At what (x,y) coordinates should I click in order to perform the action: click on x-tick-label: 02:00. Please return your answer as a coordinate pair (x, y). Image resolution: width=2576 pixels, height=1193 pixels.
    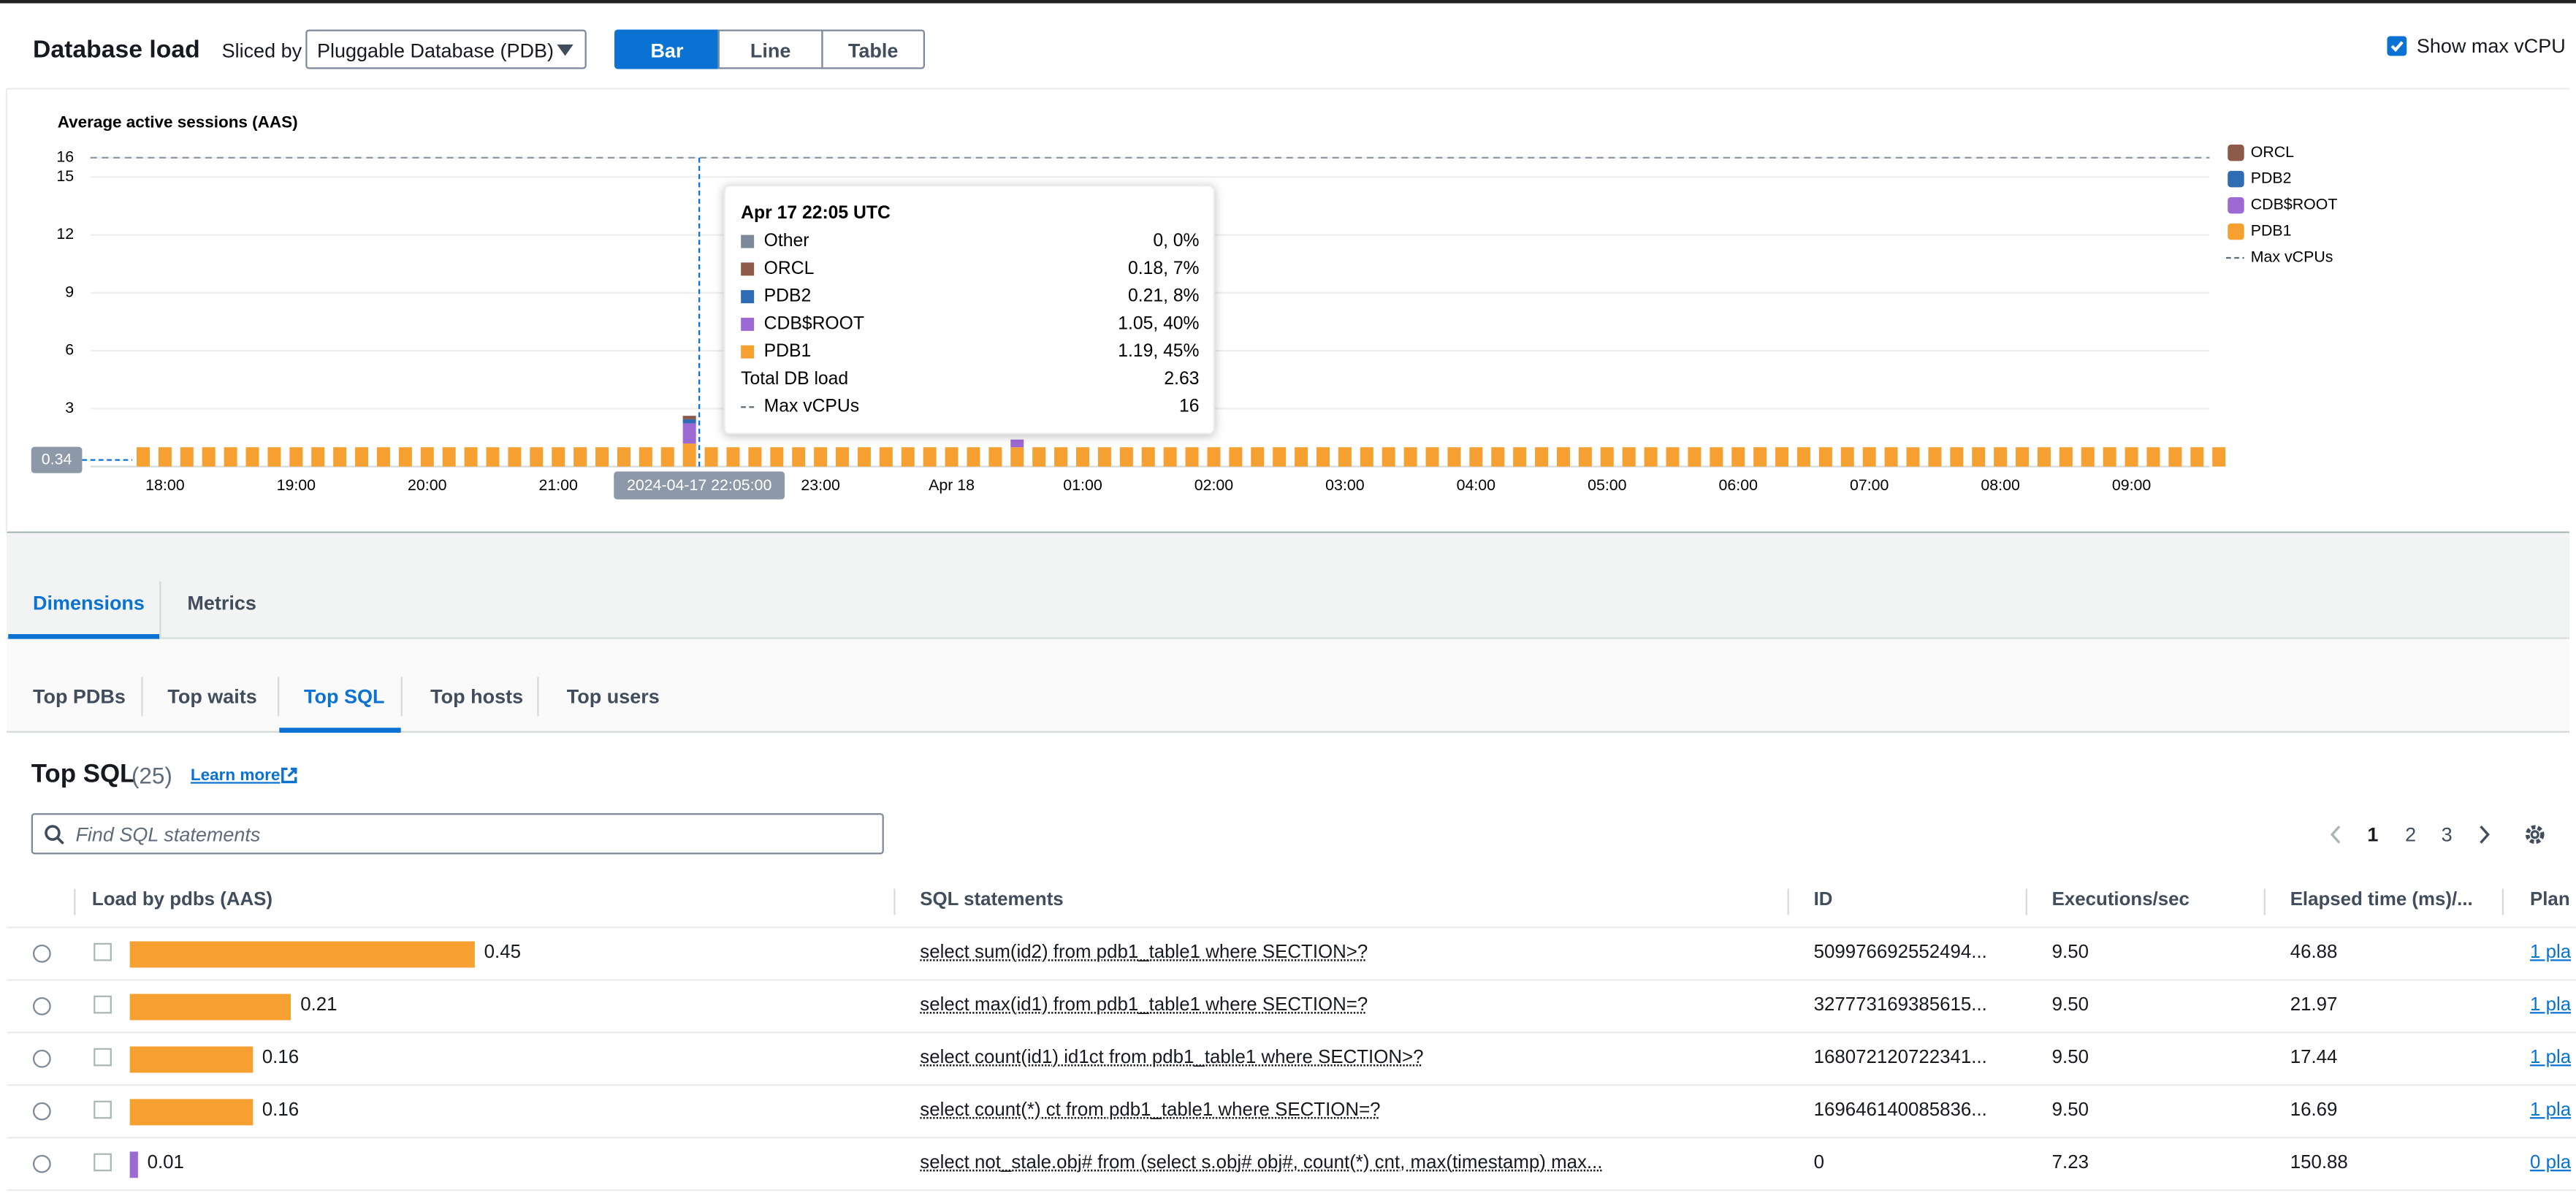
    Looking at the image, I should click on (1214, 485).